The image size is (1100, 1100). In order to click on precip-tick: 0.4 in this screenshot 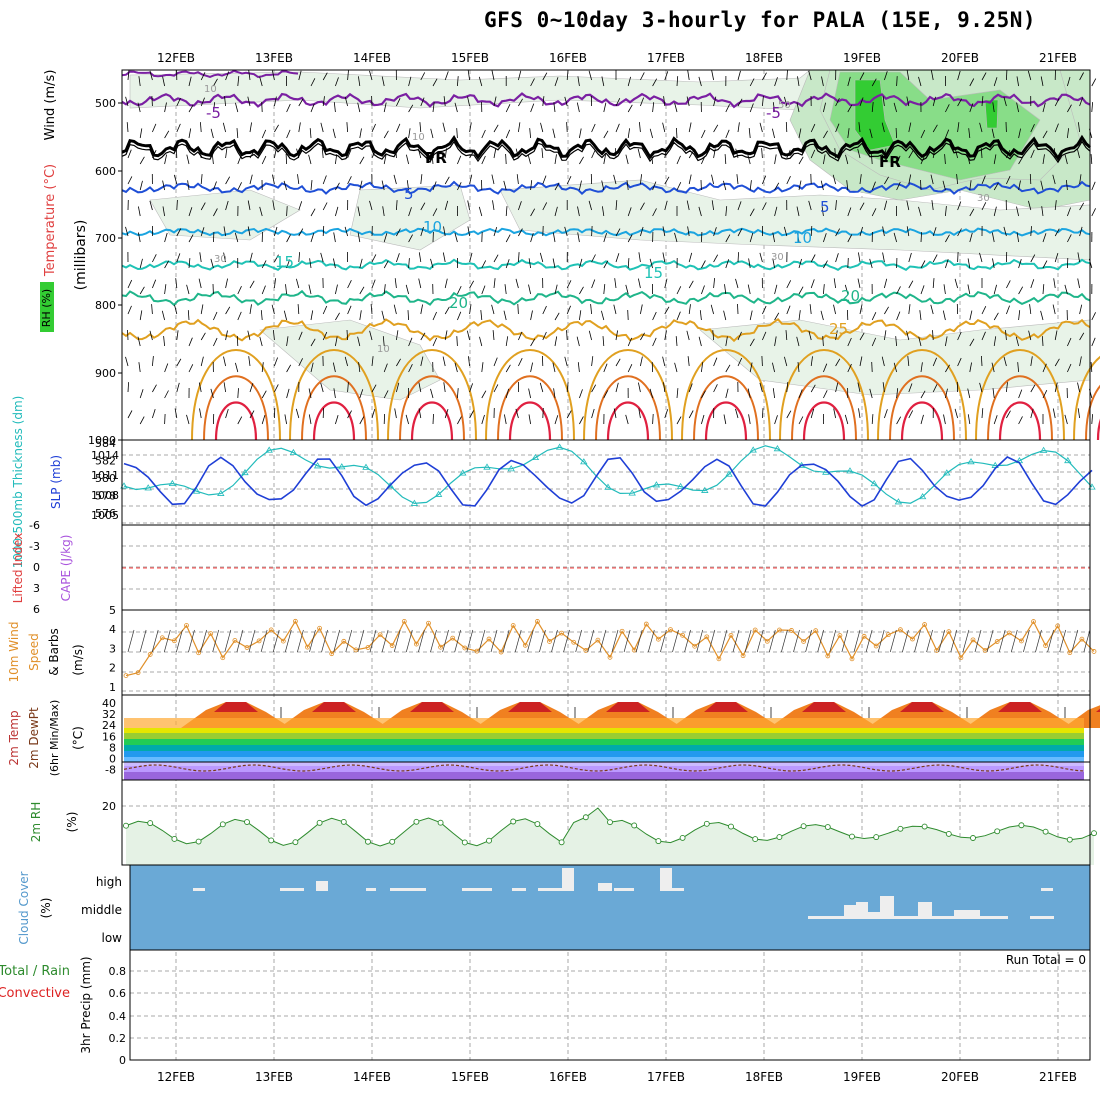, I will do `click(118, 1016)`.